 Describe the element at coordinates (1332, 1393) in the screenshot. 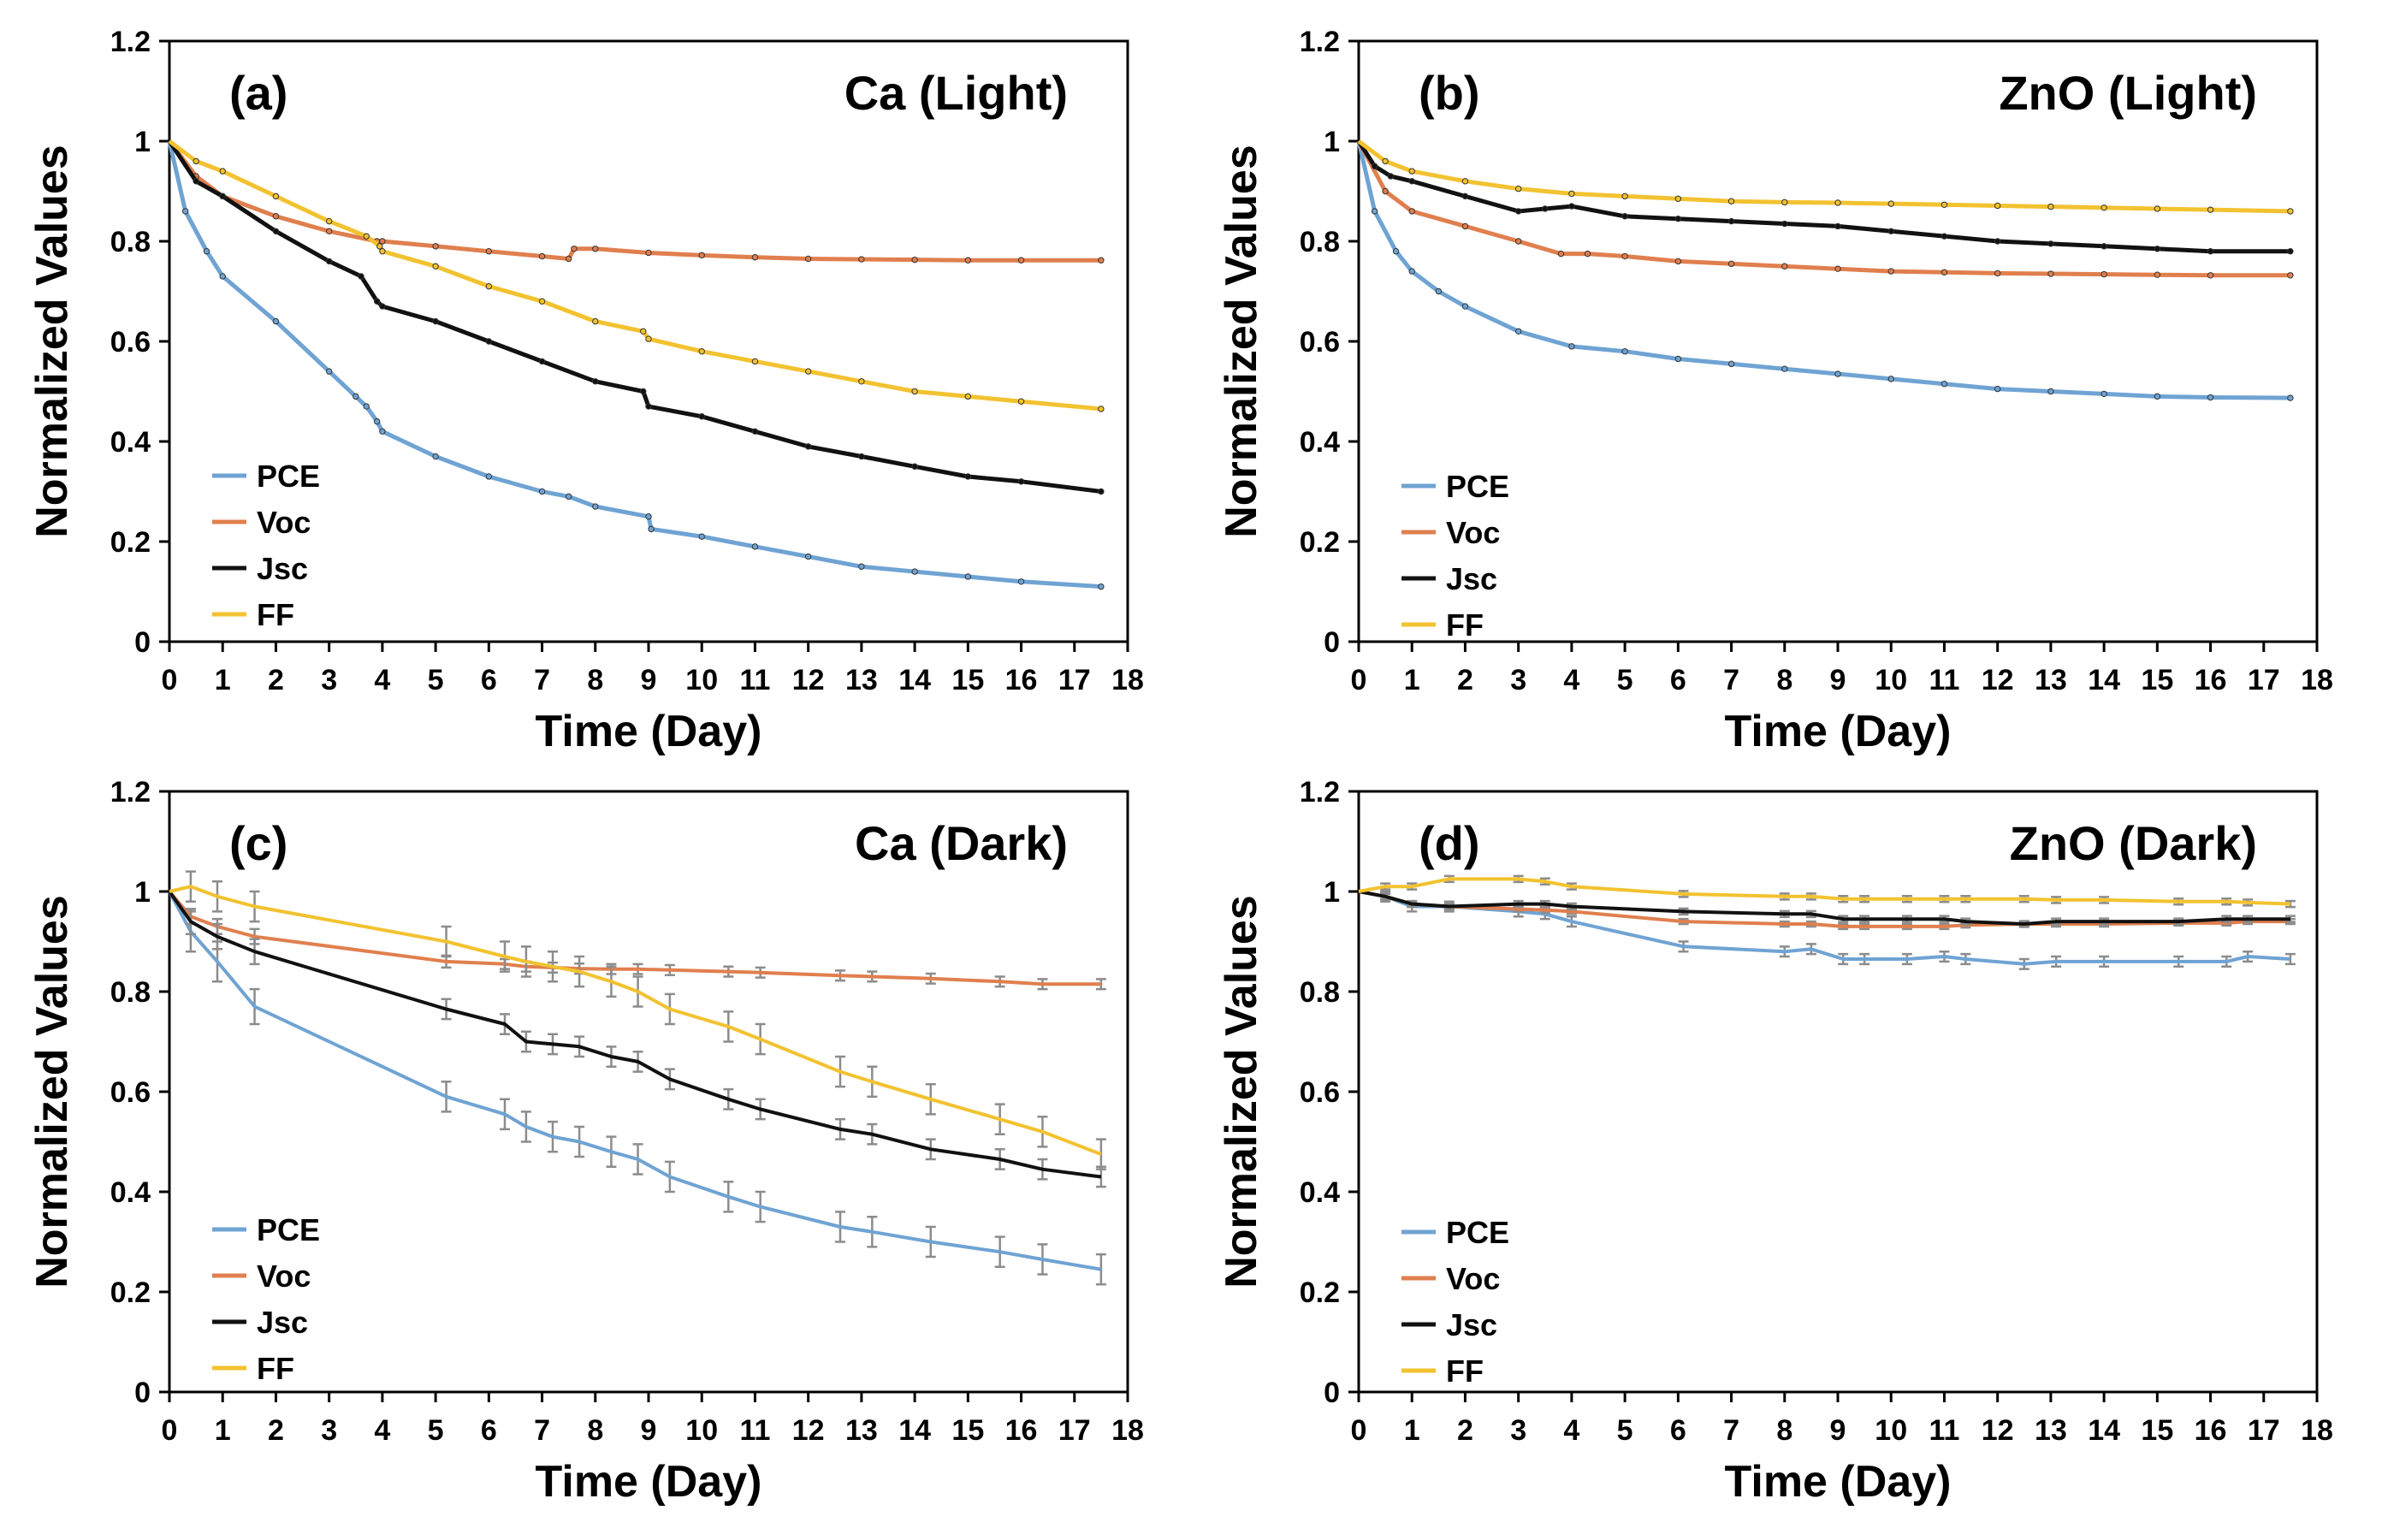

I see `y-tick-label: 0` at that location.